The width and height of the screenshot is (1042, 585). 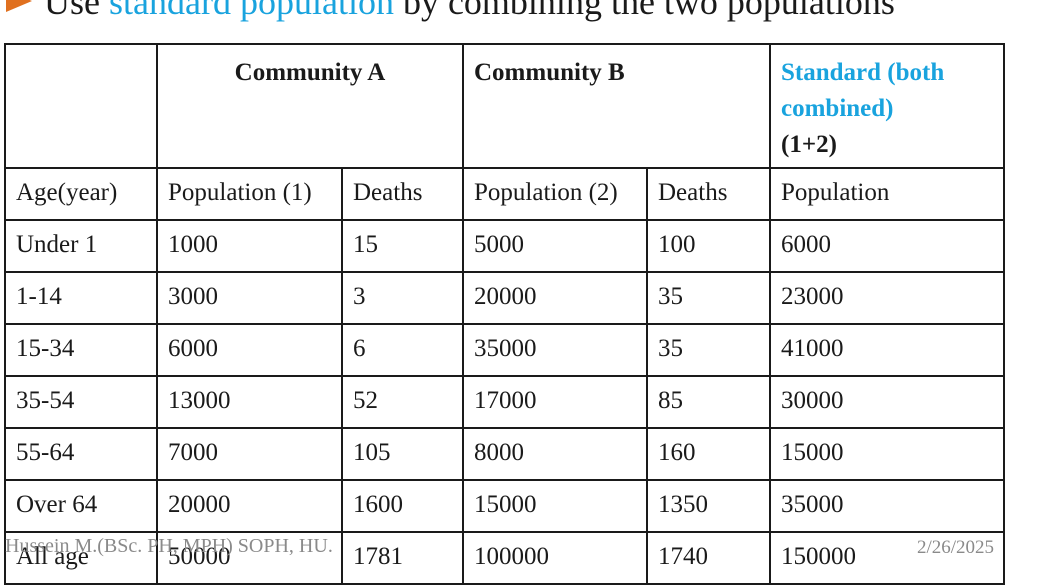 I want to click on table-cell: 1781, so click(x=402, y=558).